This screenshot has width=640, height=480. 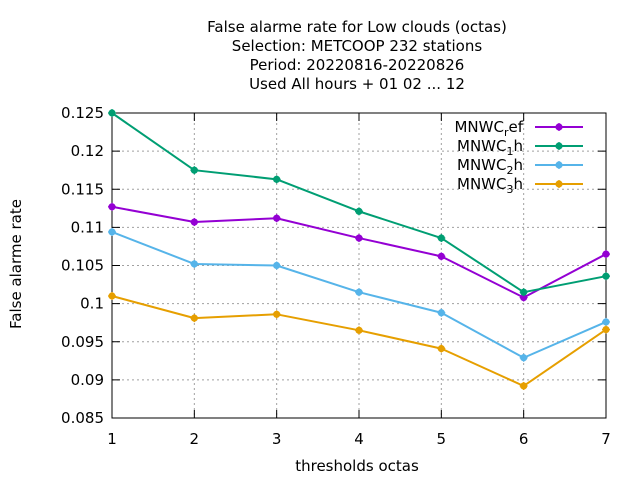 I want to click on chart-title-line: False alarme rate for Low clouds (octas), so click(x=357, y=27).